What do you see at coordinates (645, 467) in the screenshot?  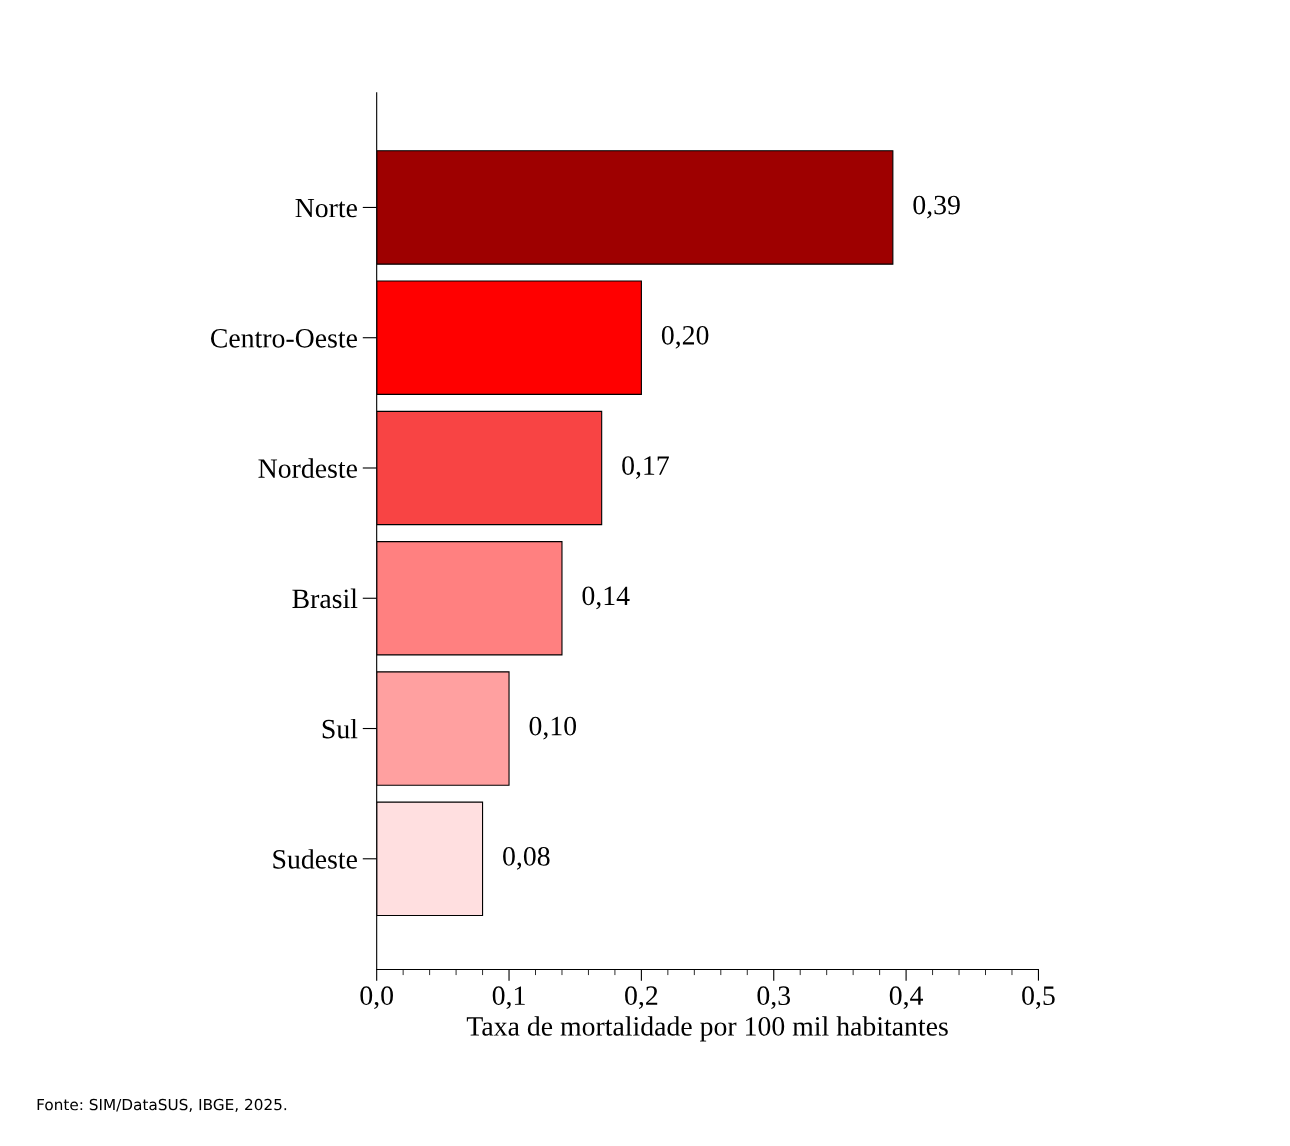 I see `data-label: 0,17` at bounding box center [645, 467].